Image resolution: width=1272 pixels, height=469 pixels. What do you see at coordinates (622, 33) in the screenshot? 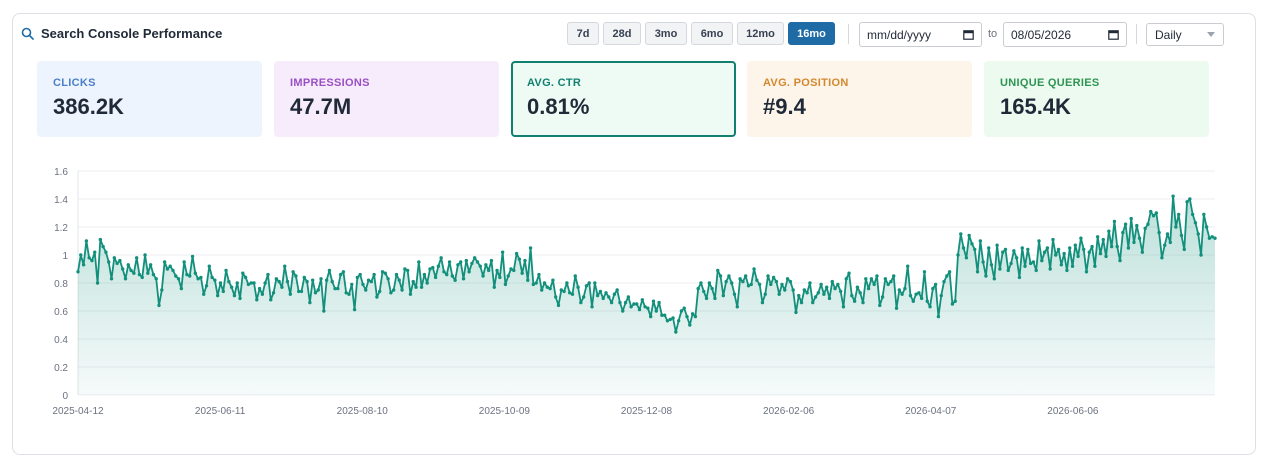
I see `range-button-28d: 28d` at bounding box center [622, 33].